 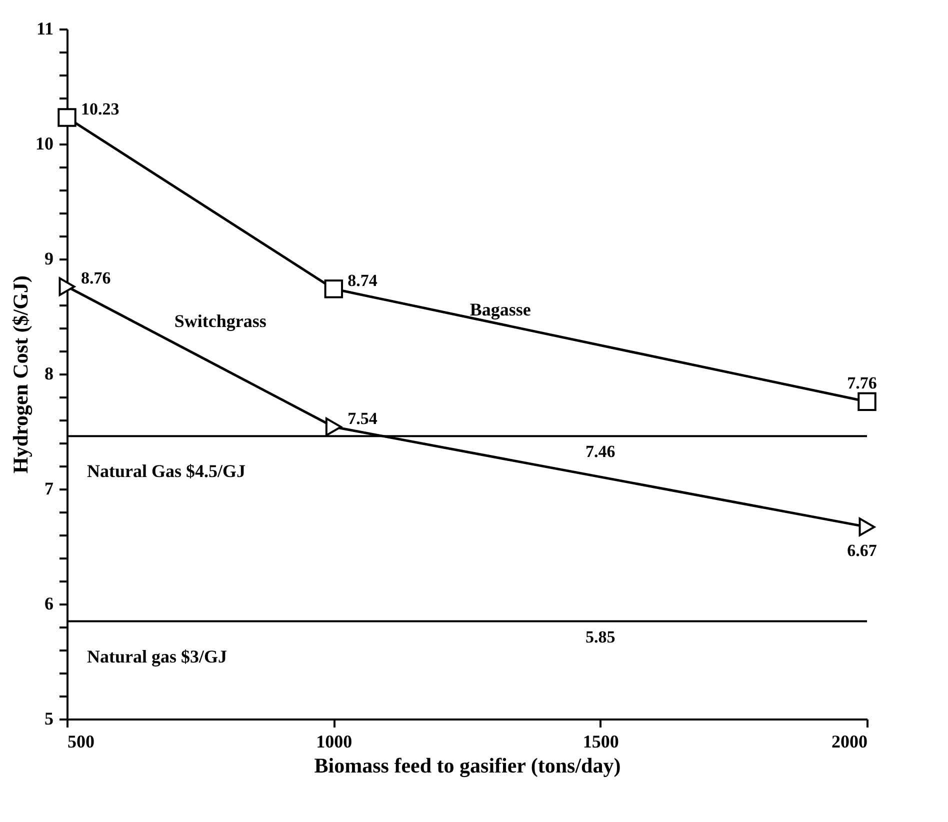 I want to click on y-tick-label: 5, so click(x=49, y=718).